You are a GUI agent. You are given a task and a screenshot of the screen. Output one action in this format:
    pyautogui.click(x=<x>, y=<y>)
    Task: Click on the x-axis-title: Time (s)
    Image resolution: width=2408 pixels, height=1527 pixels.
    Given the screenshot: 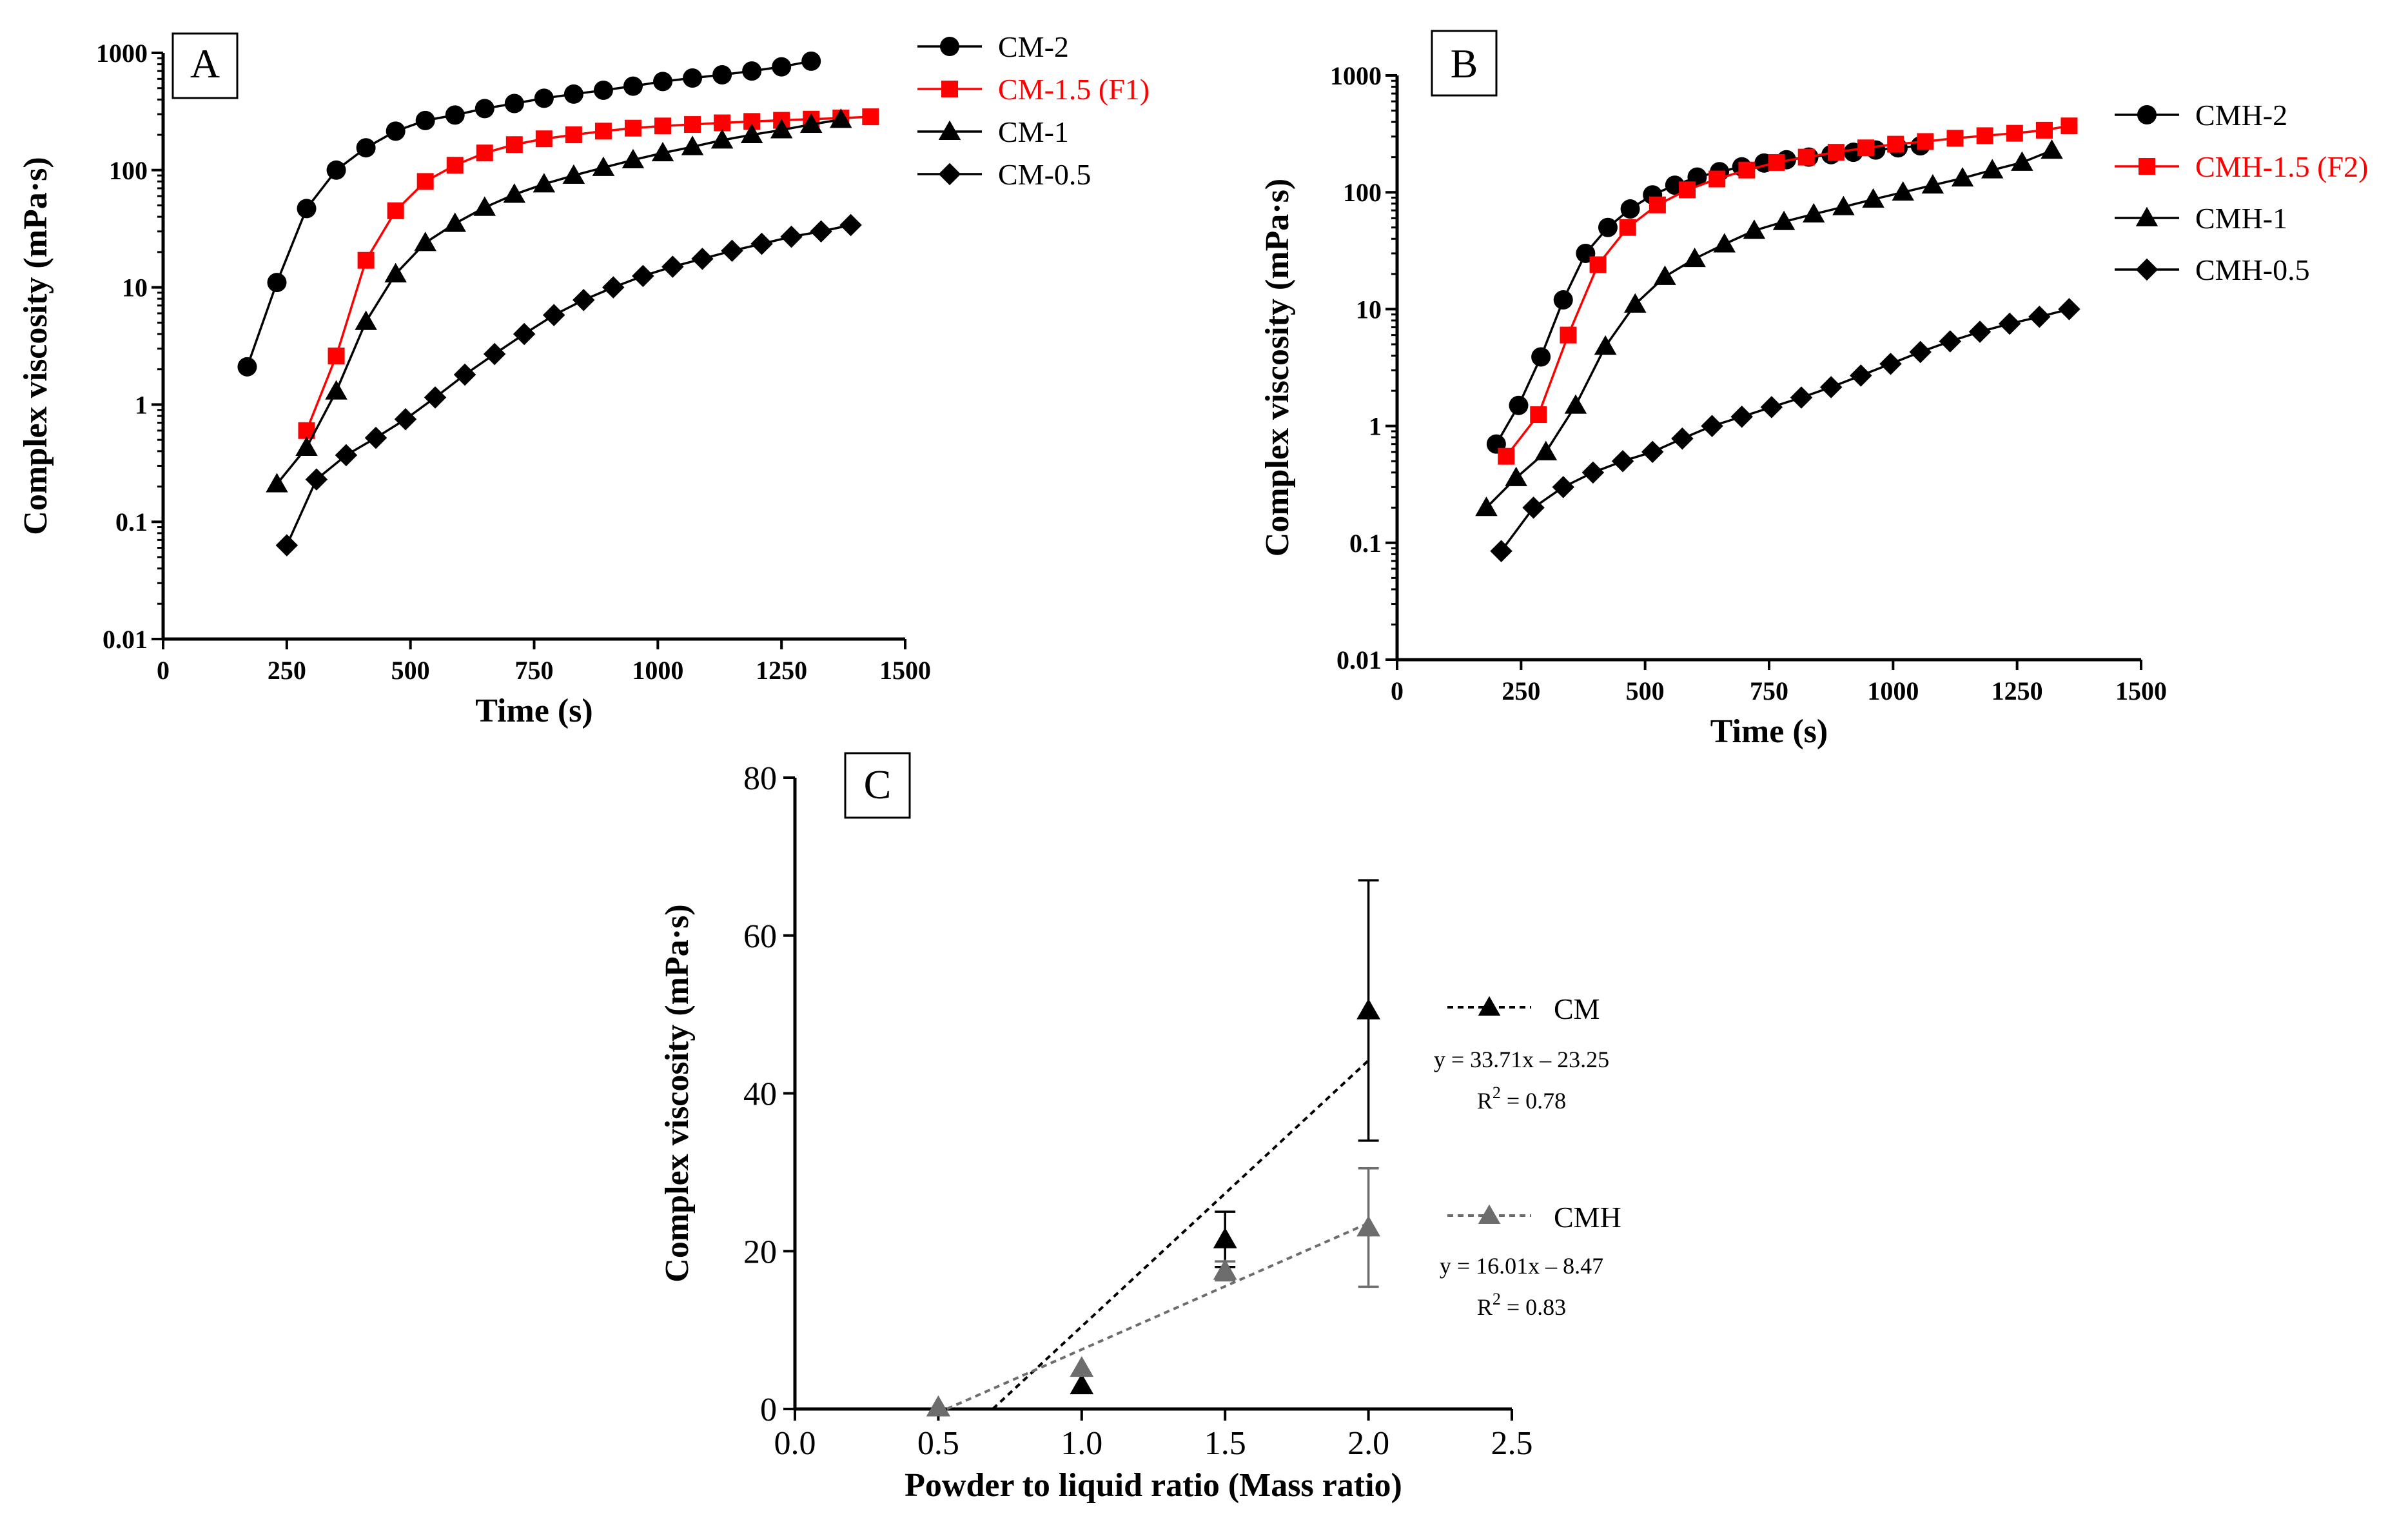 What is the action you would take?
    pyautogui.click(x=533, y=711)
    